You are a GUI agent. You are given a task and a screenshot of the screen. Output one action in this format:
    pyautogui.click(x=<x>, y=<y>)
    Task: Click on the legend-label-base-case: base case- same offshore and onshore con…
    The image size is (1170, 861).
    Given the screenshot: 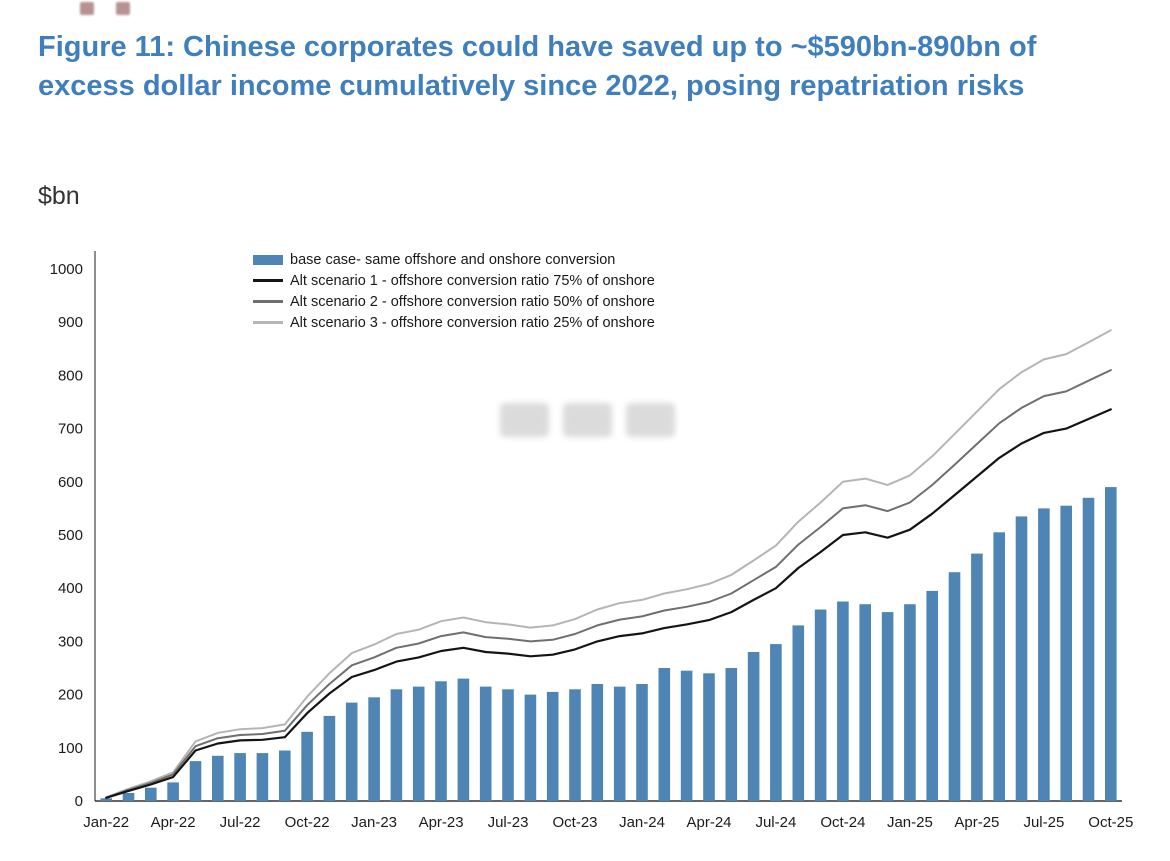 What is the action you would take?
    pyautogui.click(x=453, y=259)
    